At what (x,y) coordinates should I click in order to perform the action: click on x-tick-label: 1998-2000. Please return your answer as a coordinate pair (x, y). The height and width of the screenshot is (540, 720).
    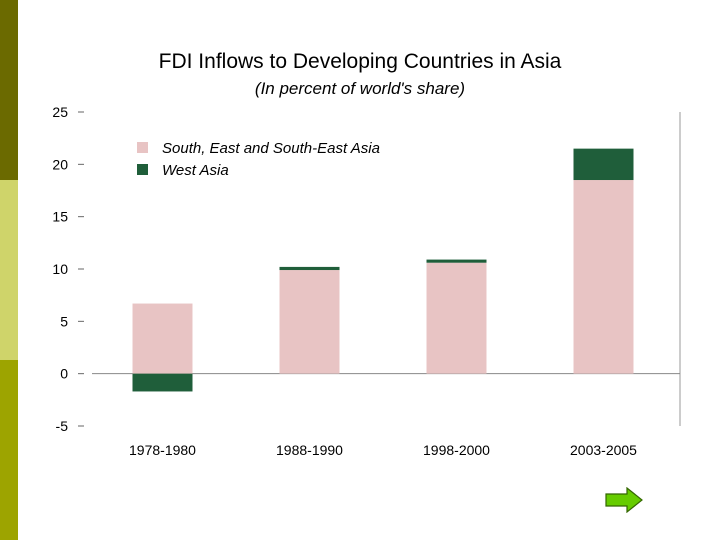
    Looking at the image, I should click on (456, 450).